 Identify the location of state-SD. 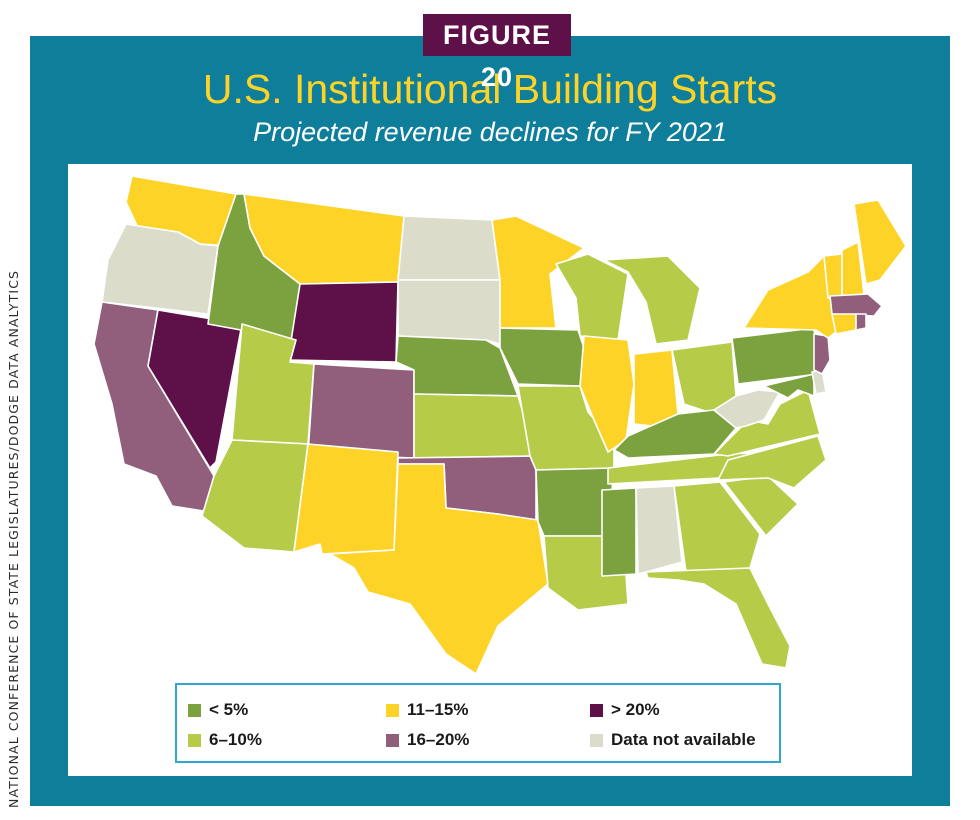
(449, 312).